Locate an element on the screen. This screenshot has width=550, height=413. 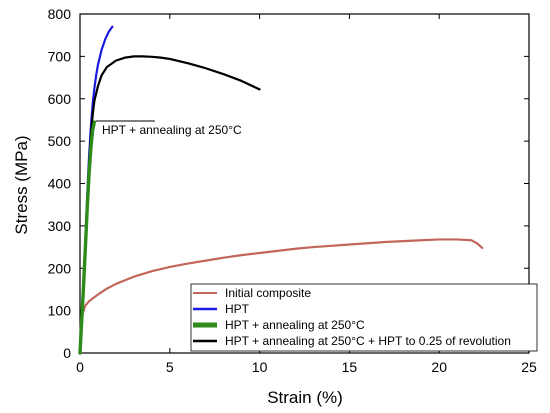
annotation: HPT + annealing at 250°C is located at coordinates (169, 128).